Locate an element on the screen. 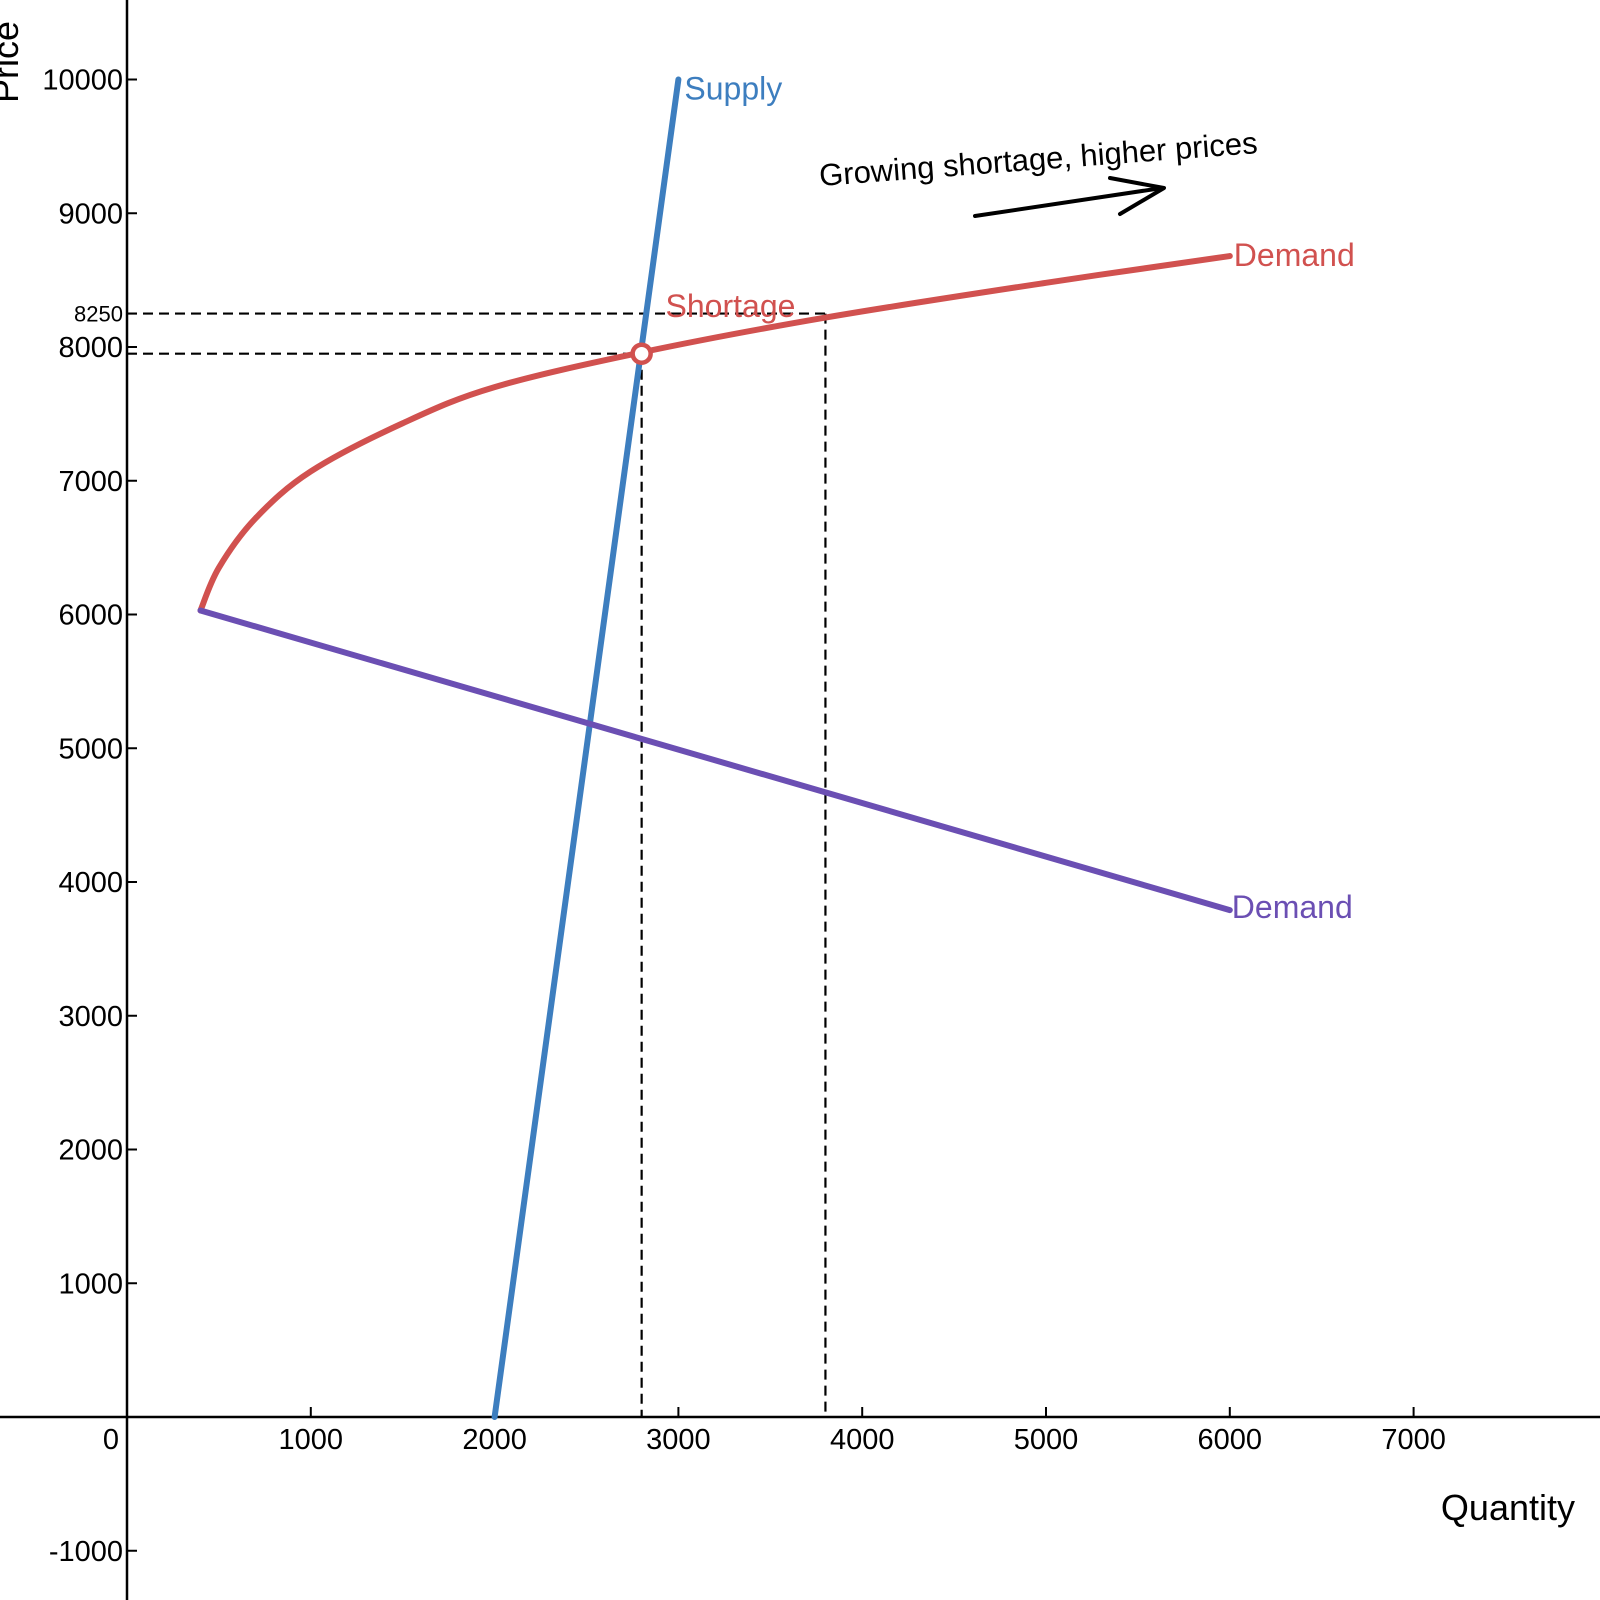  shortage-label: Shortage is located at coordinates (731, 306).